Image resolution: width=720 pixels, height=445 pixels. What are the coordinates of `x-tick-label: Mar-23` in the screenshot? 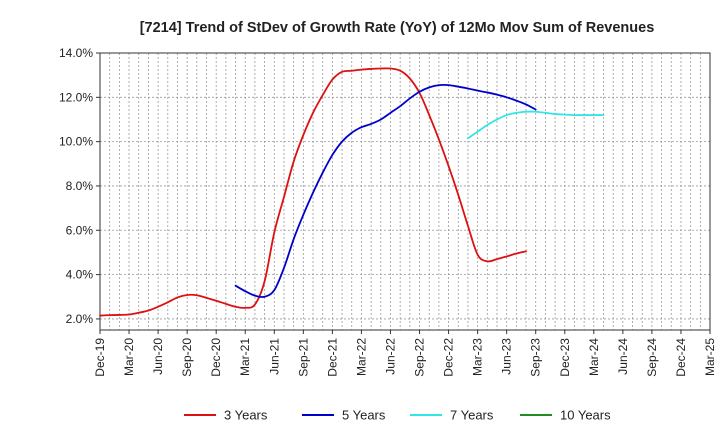 It's located at (478, 357).